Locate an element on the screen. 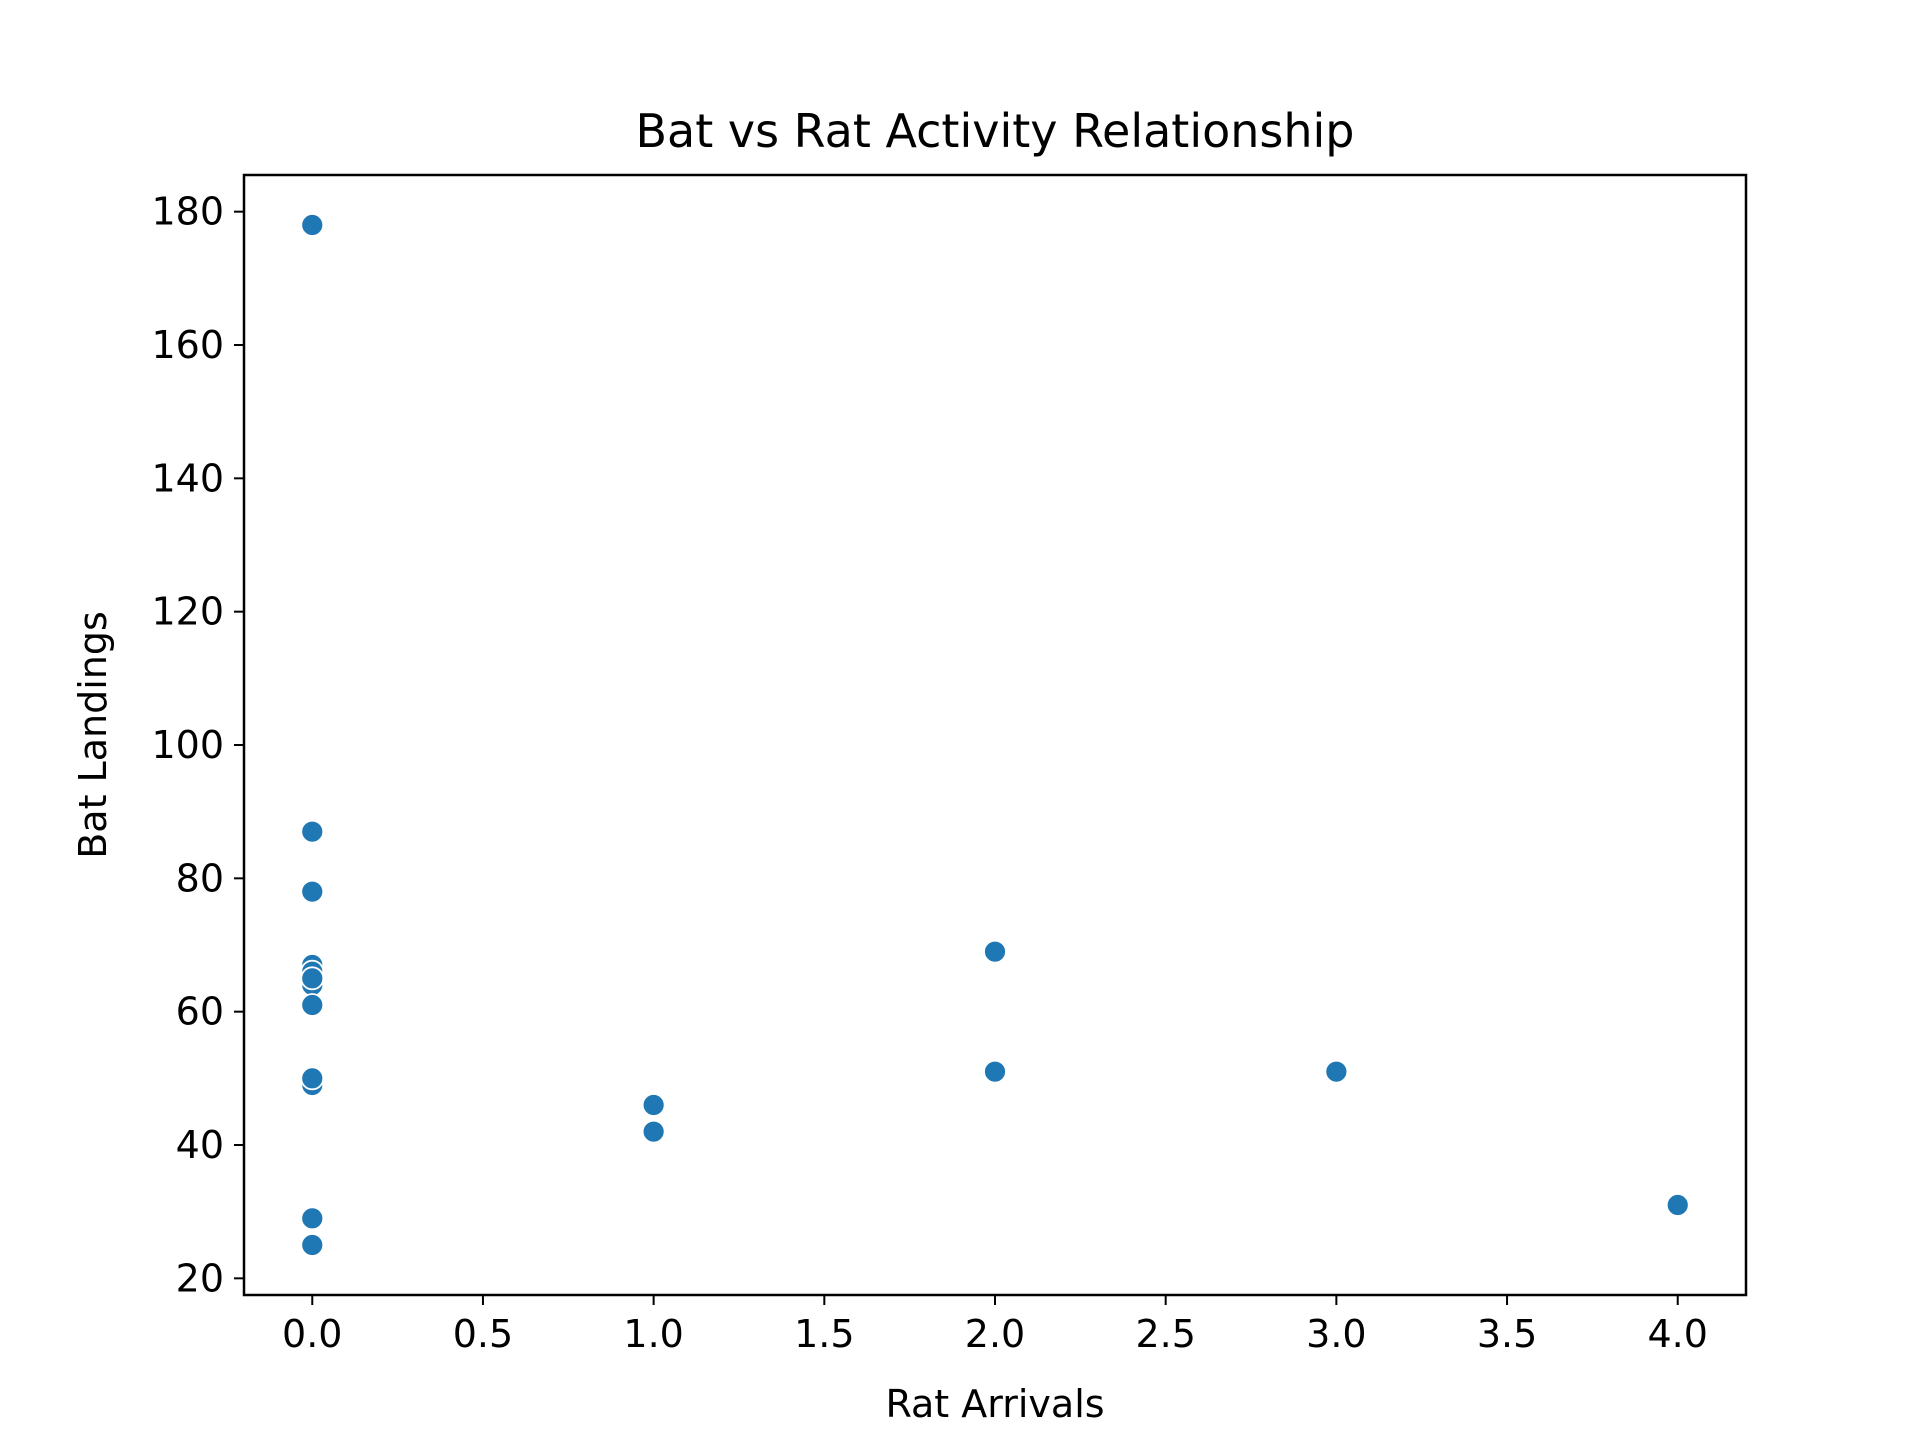 The image size is (1920, 1440). chart-title: Bat vs Rat Activity Relationship is located at coordinates (994, 131).